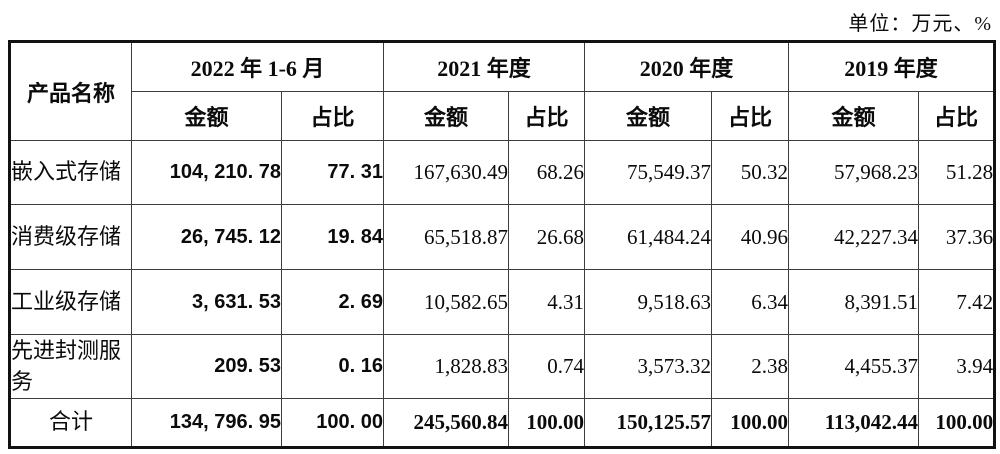  I want to click on ratio-cell: 100. 00, so click(332, 423).